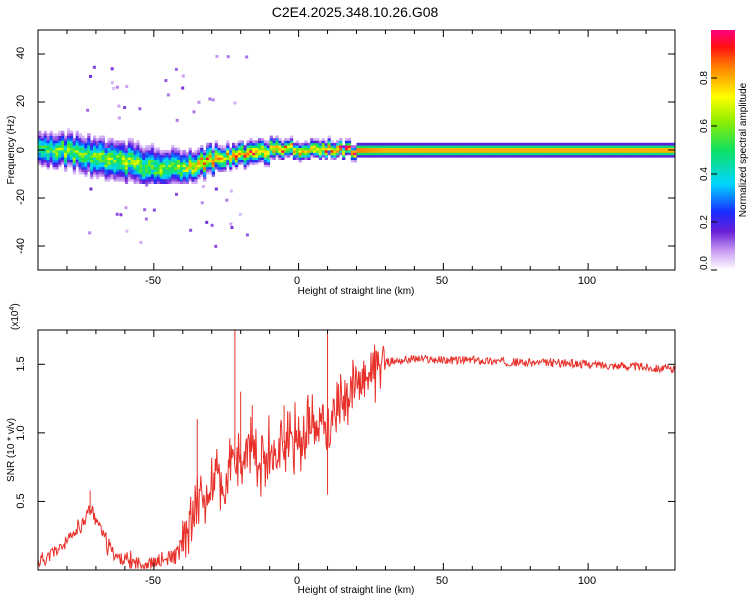 The height and width of the screenshot is (600, 750). What do you see at coordinates (21, 432) in the screenshot?
I see `snr-y-tick-label: 1.0` at bounding box center [21, 432].